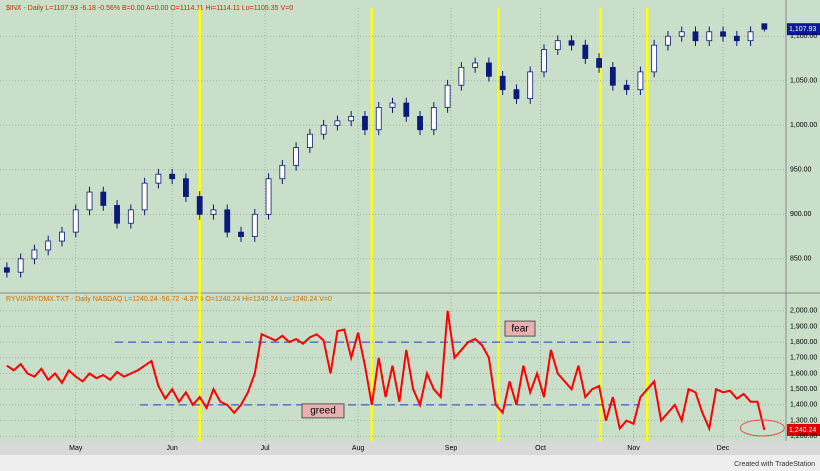  I want to click on last-value-label: 1,107.93, so click(802, 29).